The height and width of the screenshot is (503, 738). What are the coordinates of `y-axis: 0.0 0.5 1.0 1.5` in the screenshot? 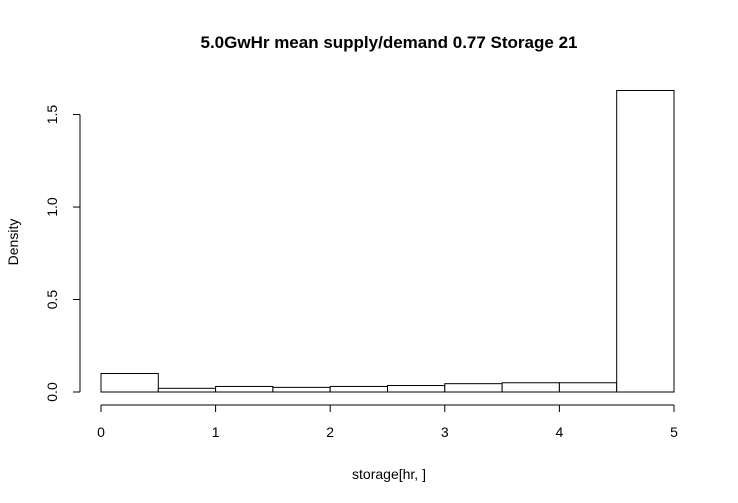 It's located at (62, 253).